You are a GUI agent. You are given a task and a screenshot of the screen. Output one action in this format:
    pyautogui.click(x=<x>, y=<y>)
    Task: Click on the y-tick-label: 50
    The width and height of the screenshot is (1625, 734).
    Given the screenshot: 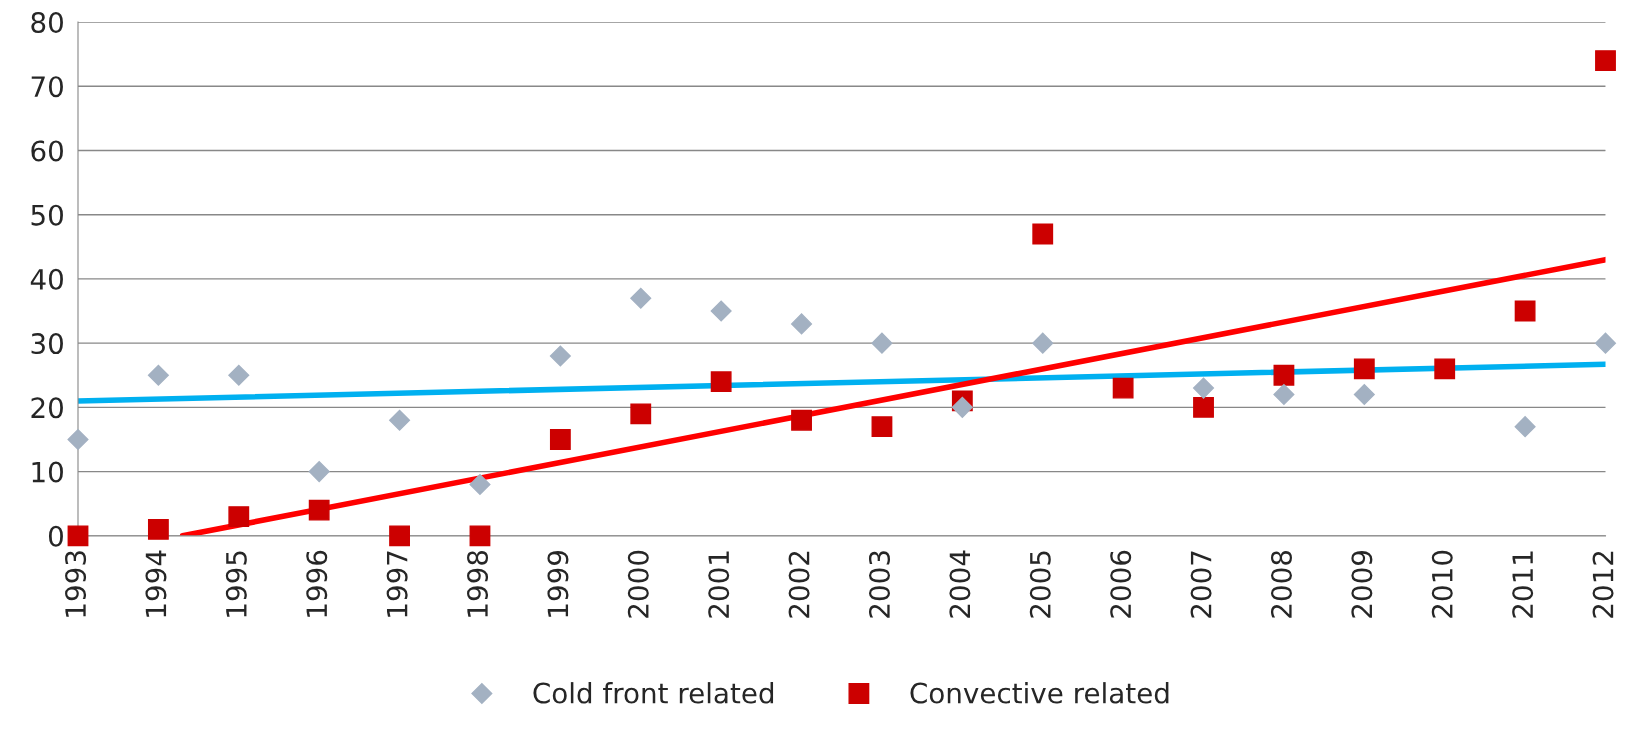 What is the action you would take?
    pyautogui.click(x=47, y=215)
    